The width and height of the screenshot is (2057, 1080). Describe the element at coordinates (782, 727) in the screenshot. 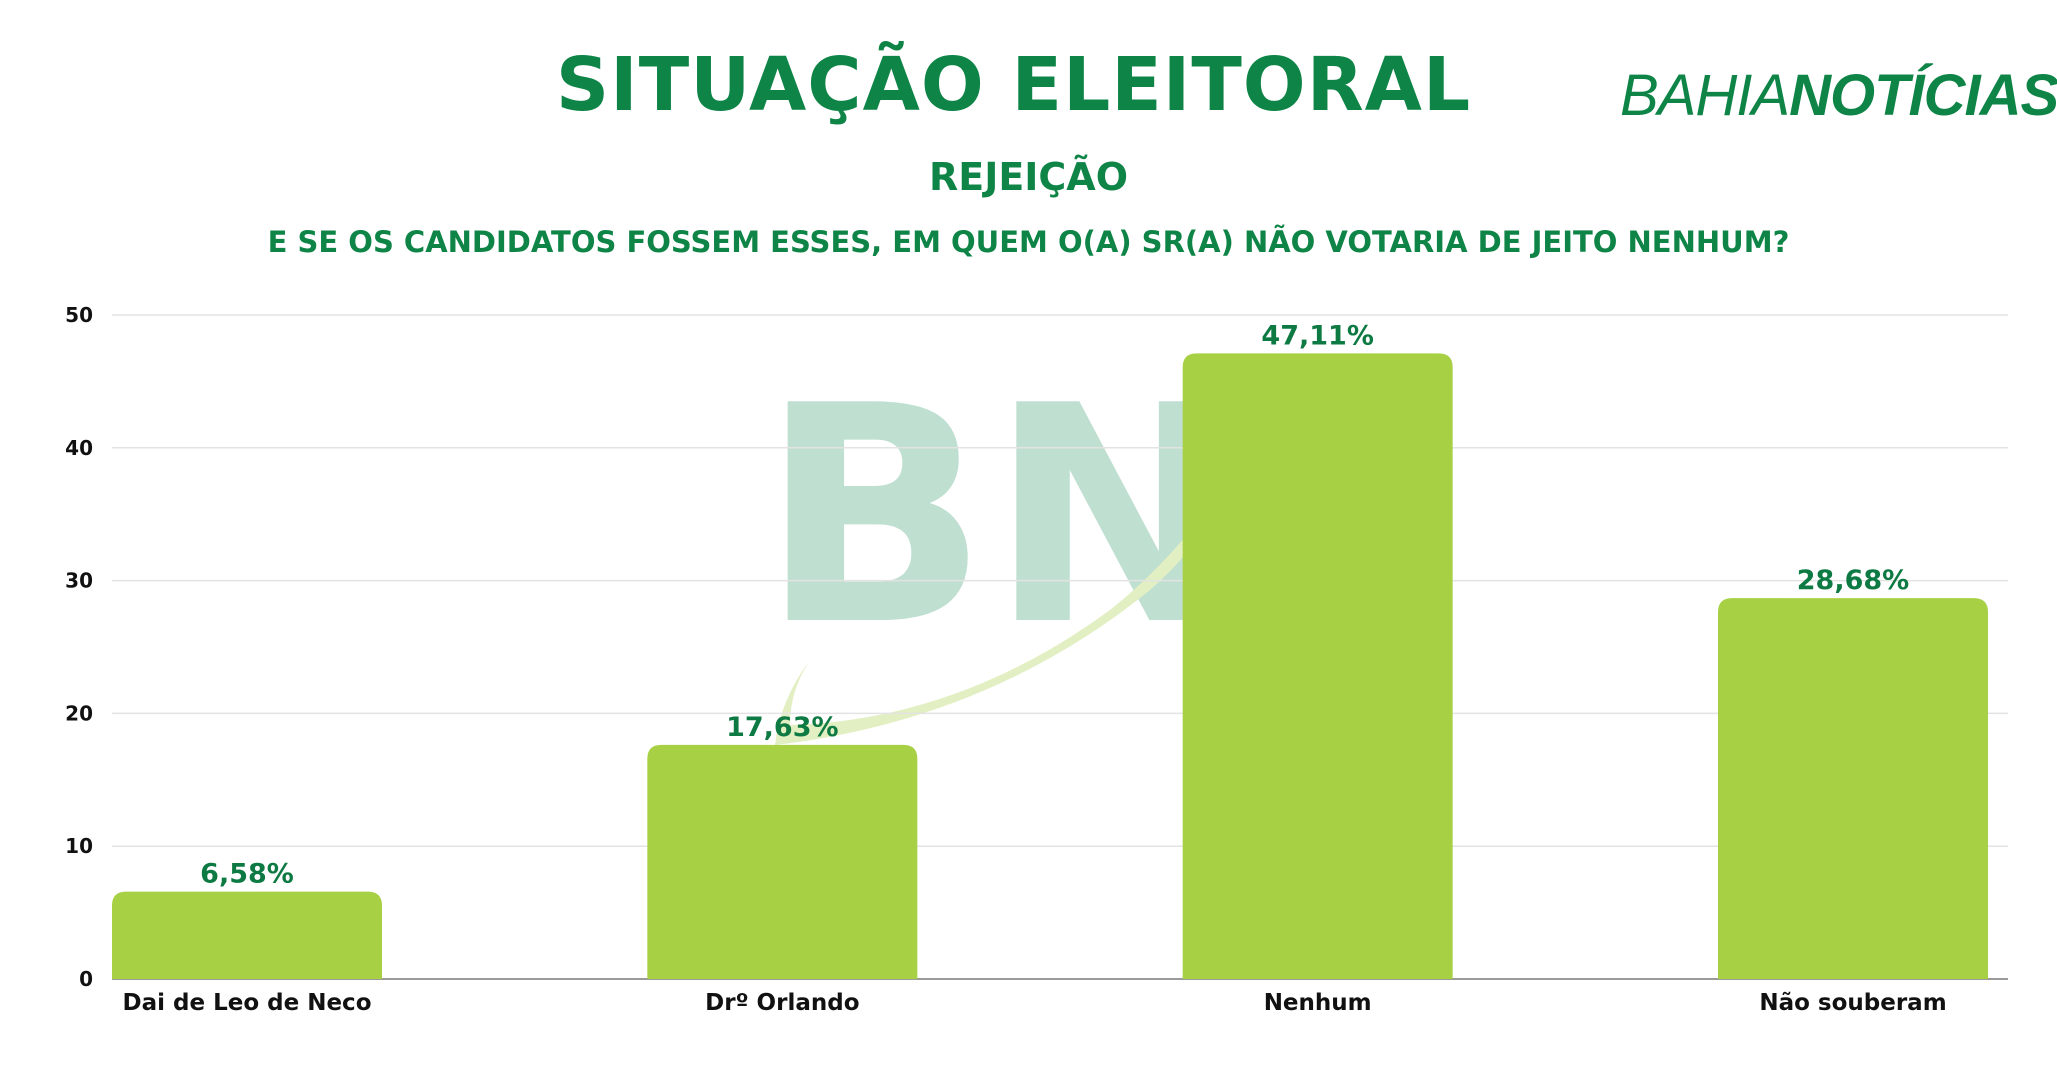

I see `data-label: 17,63%` at that location.